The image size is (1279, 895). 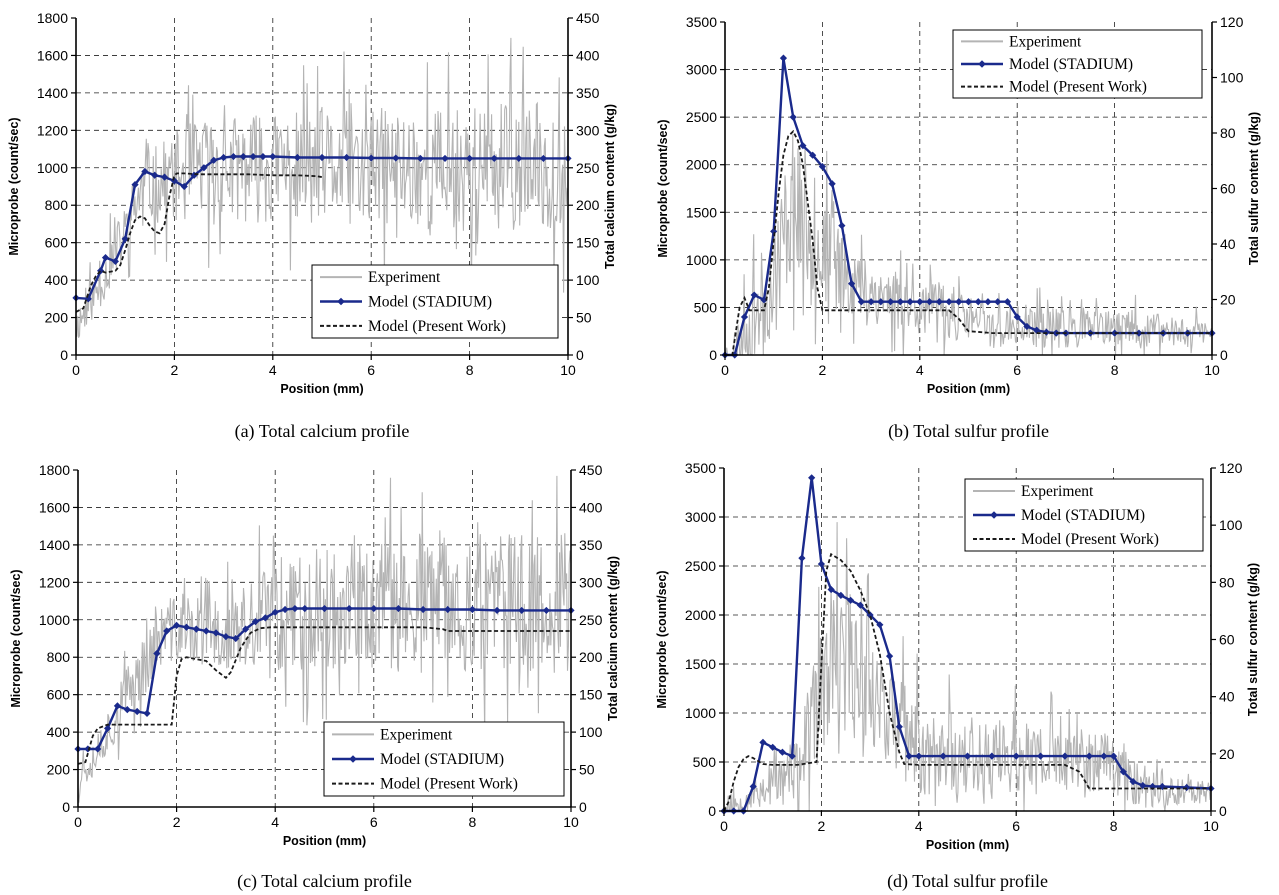 I want to click on chart-c-y2tick-label: 450, so click(x=591, y=470).